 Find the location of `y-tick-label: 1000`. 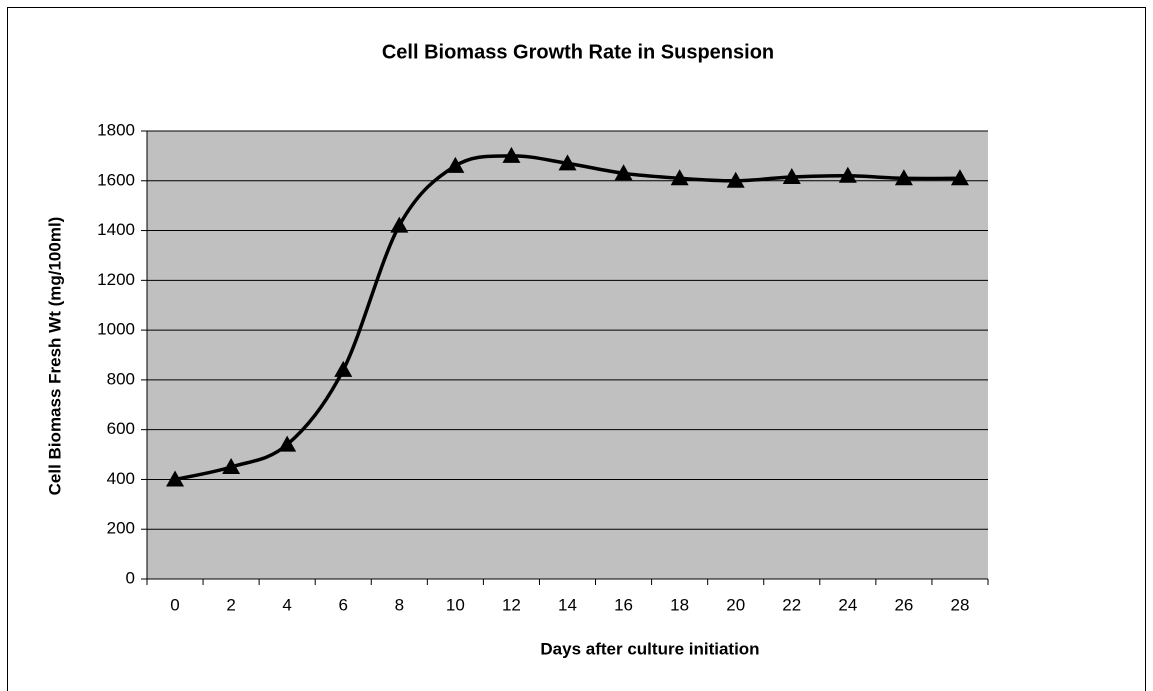

y-tick-label: 1000 is located at coordinates (116, 329).